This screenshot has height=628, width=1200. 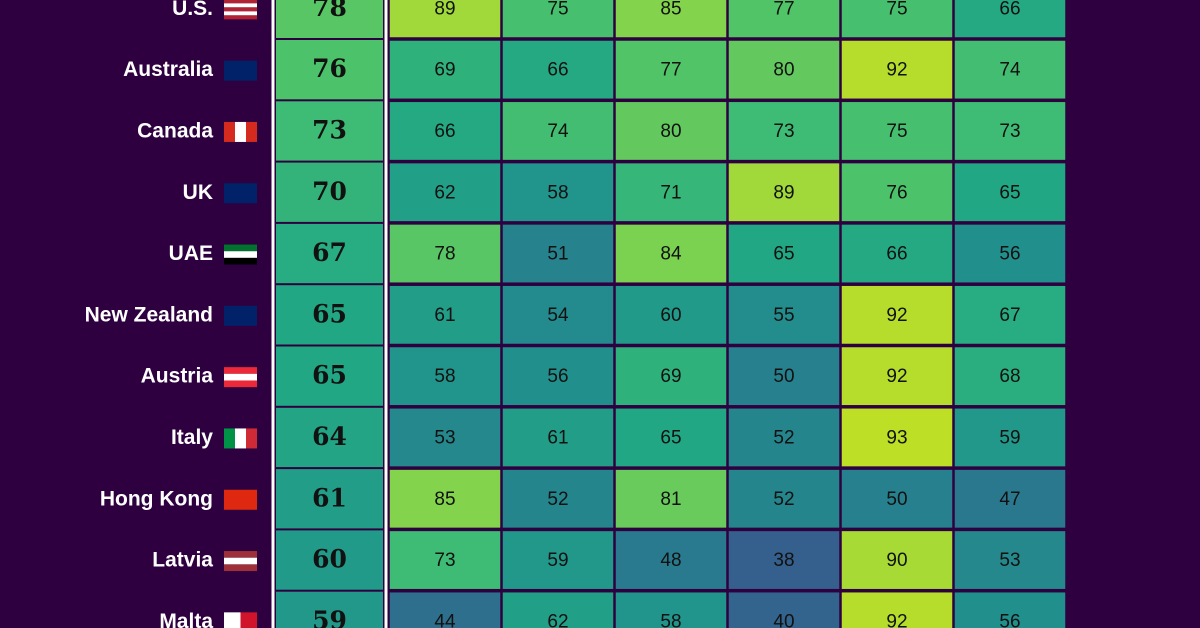 I want to click on score-value: 81, so click(x=670, y=499).